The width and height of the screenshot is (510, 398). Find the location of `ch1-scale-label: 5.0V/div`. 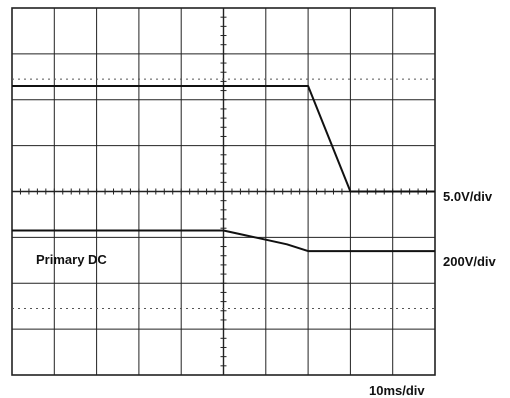

ch1-scale-label: 5.0V/div is located at coordinates (468, 196).